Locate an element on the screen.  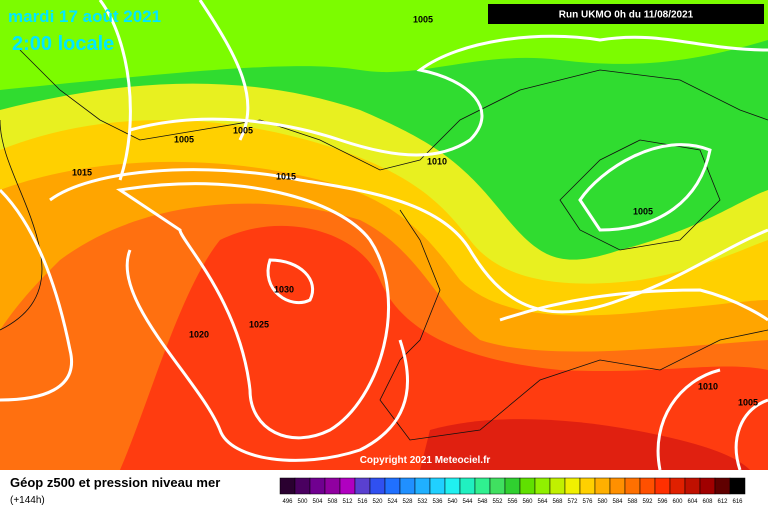
scale-label: 536 is located at coordinates (437, 502).